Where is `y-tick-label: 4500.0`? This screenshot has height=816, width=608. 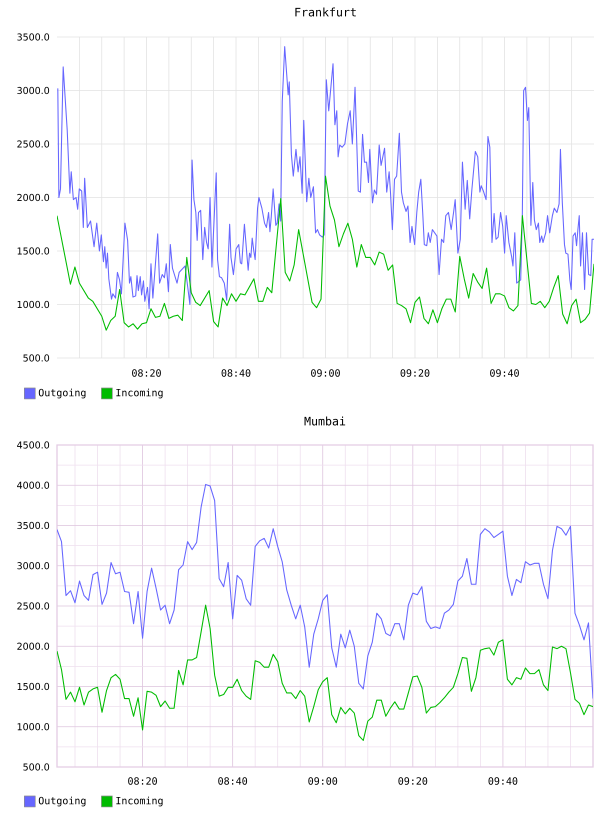 y-tick-label: 4500.0 is located at coordinates (33, 445).